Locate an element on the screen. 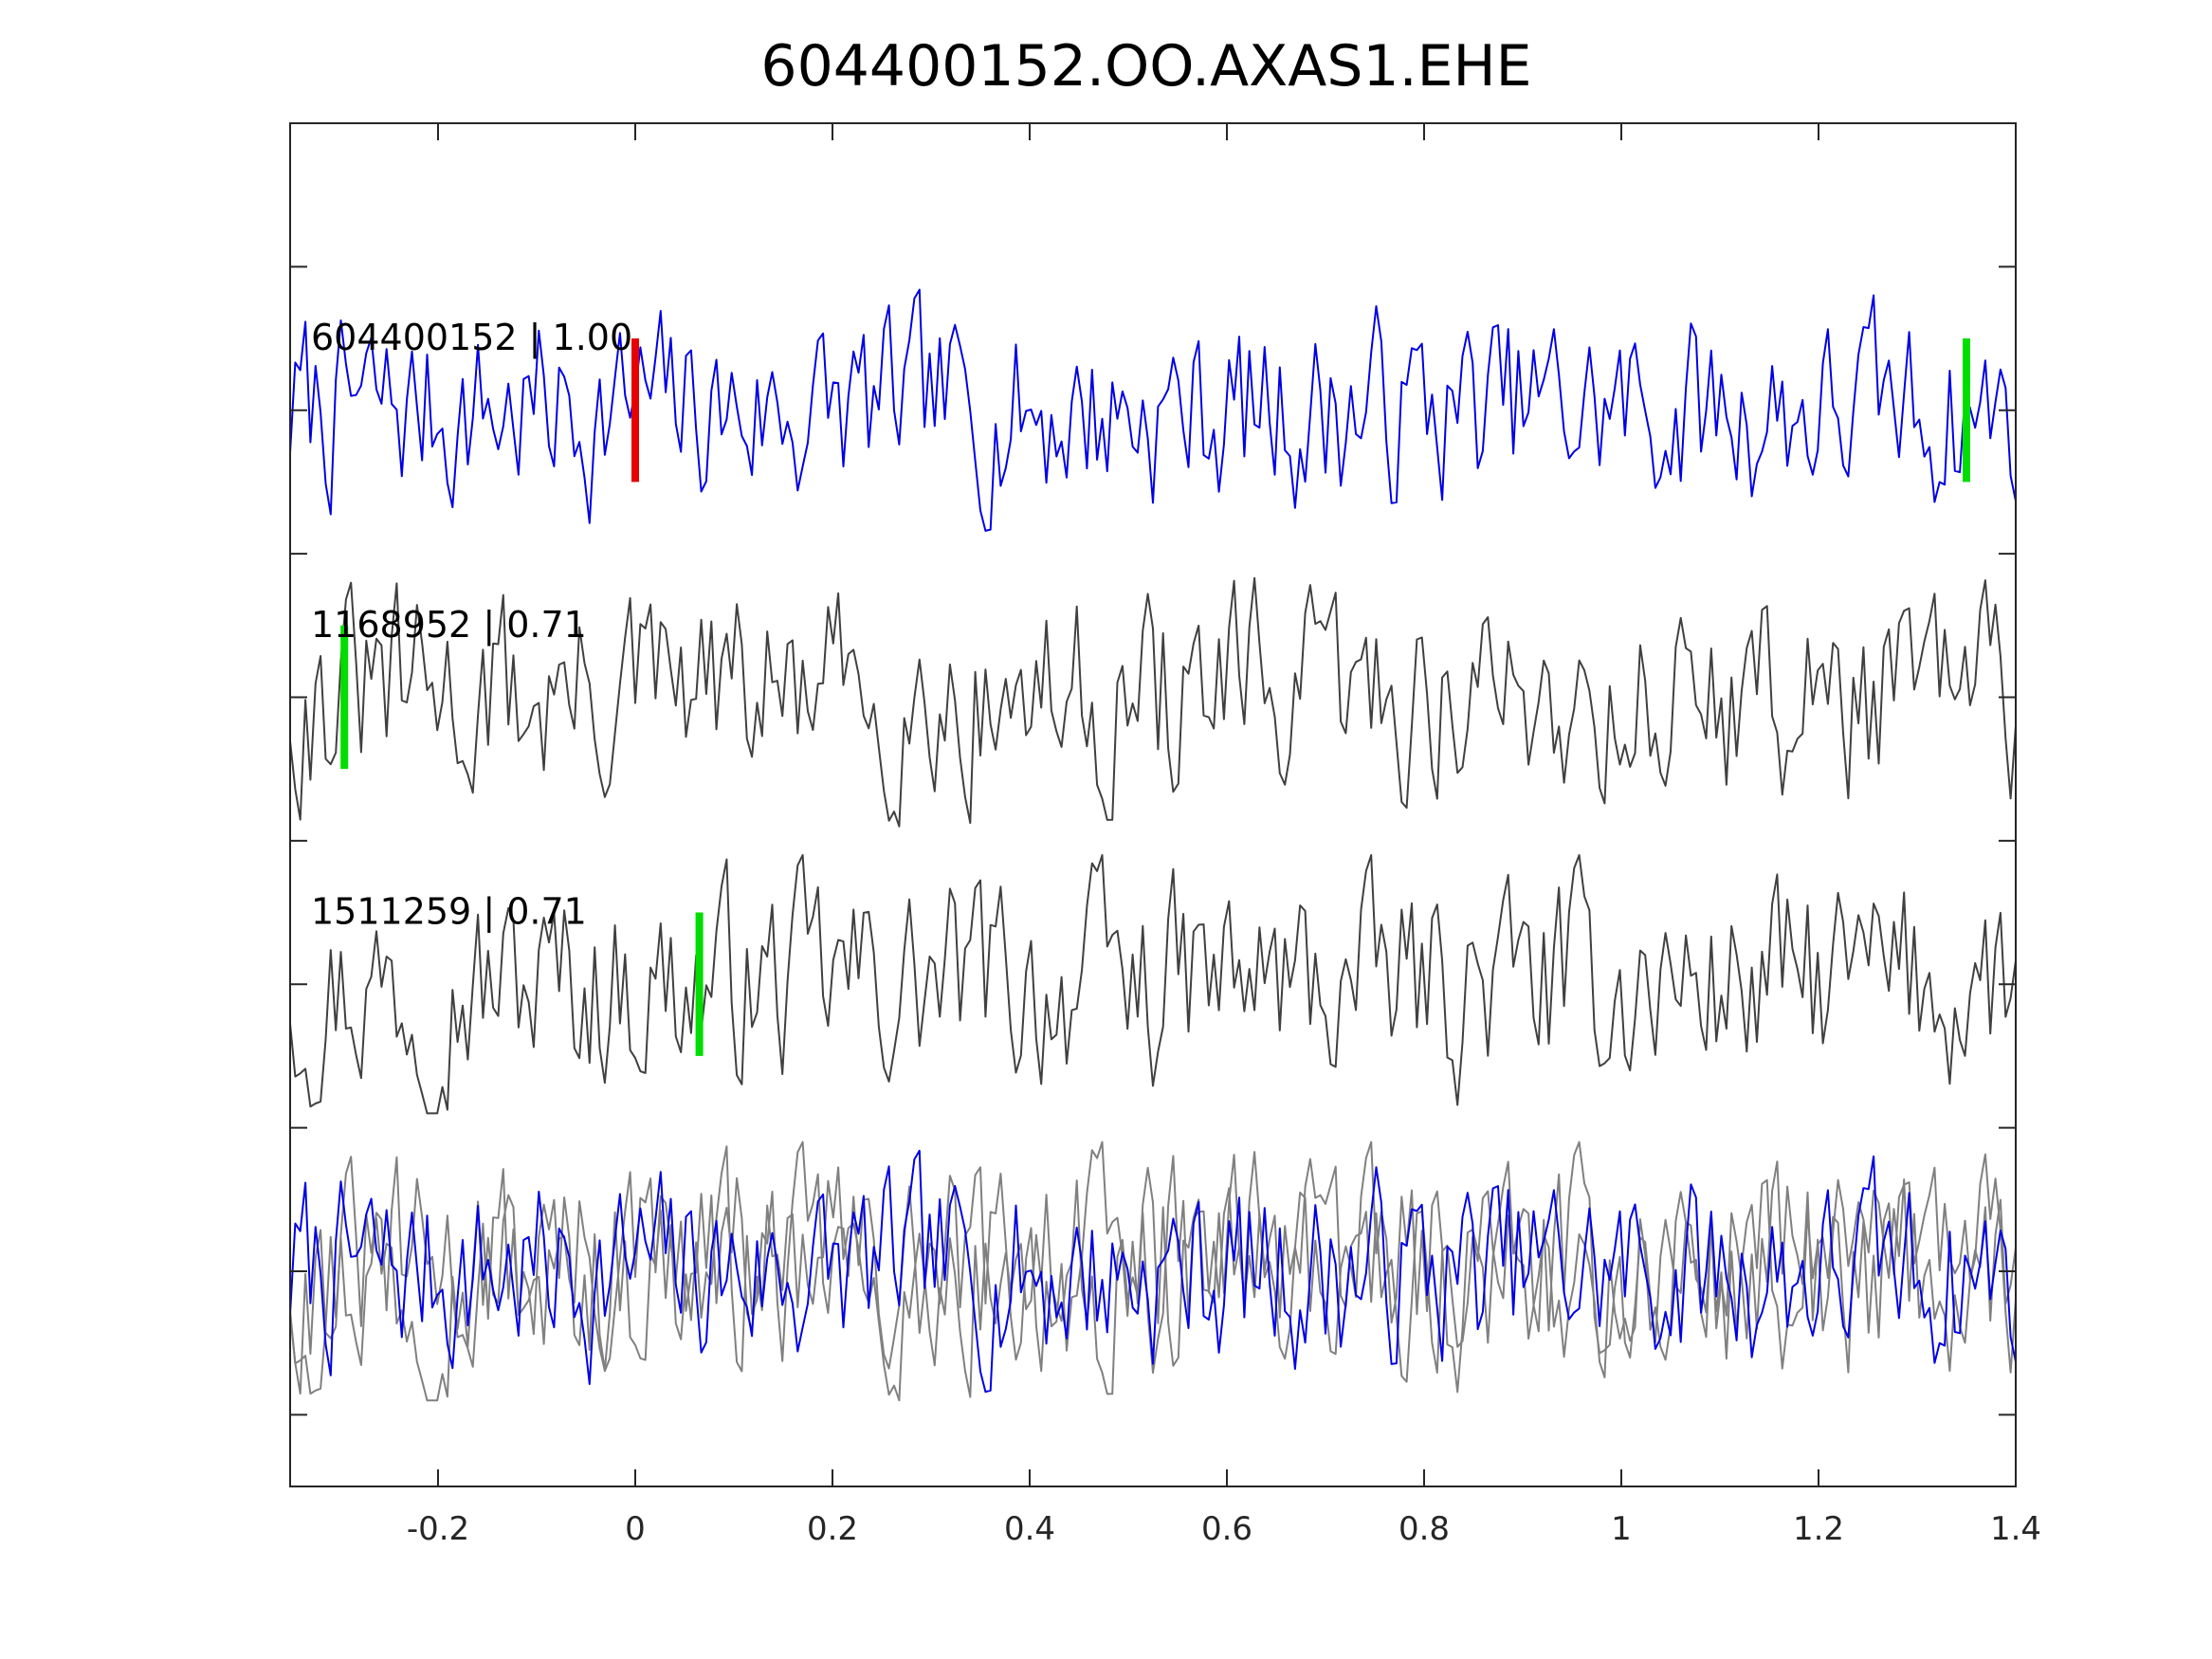 The image size is (2212, 1659). x-tick-label-8: 1.4 is located at coordinates (2015, 1529).